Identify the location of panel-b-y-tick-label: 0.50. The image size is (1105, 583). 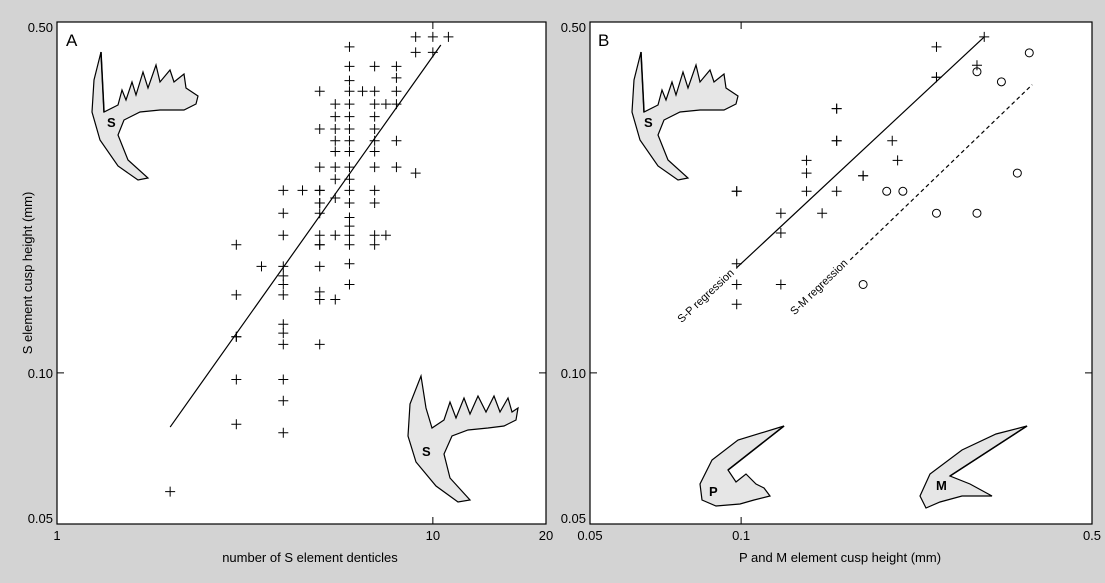
(573, 27).